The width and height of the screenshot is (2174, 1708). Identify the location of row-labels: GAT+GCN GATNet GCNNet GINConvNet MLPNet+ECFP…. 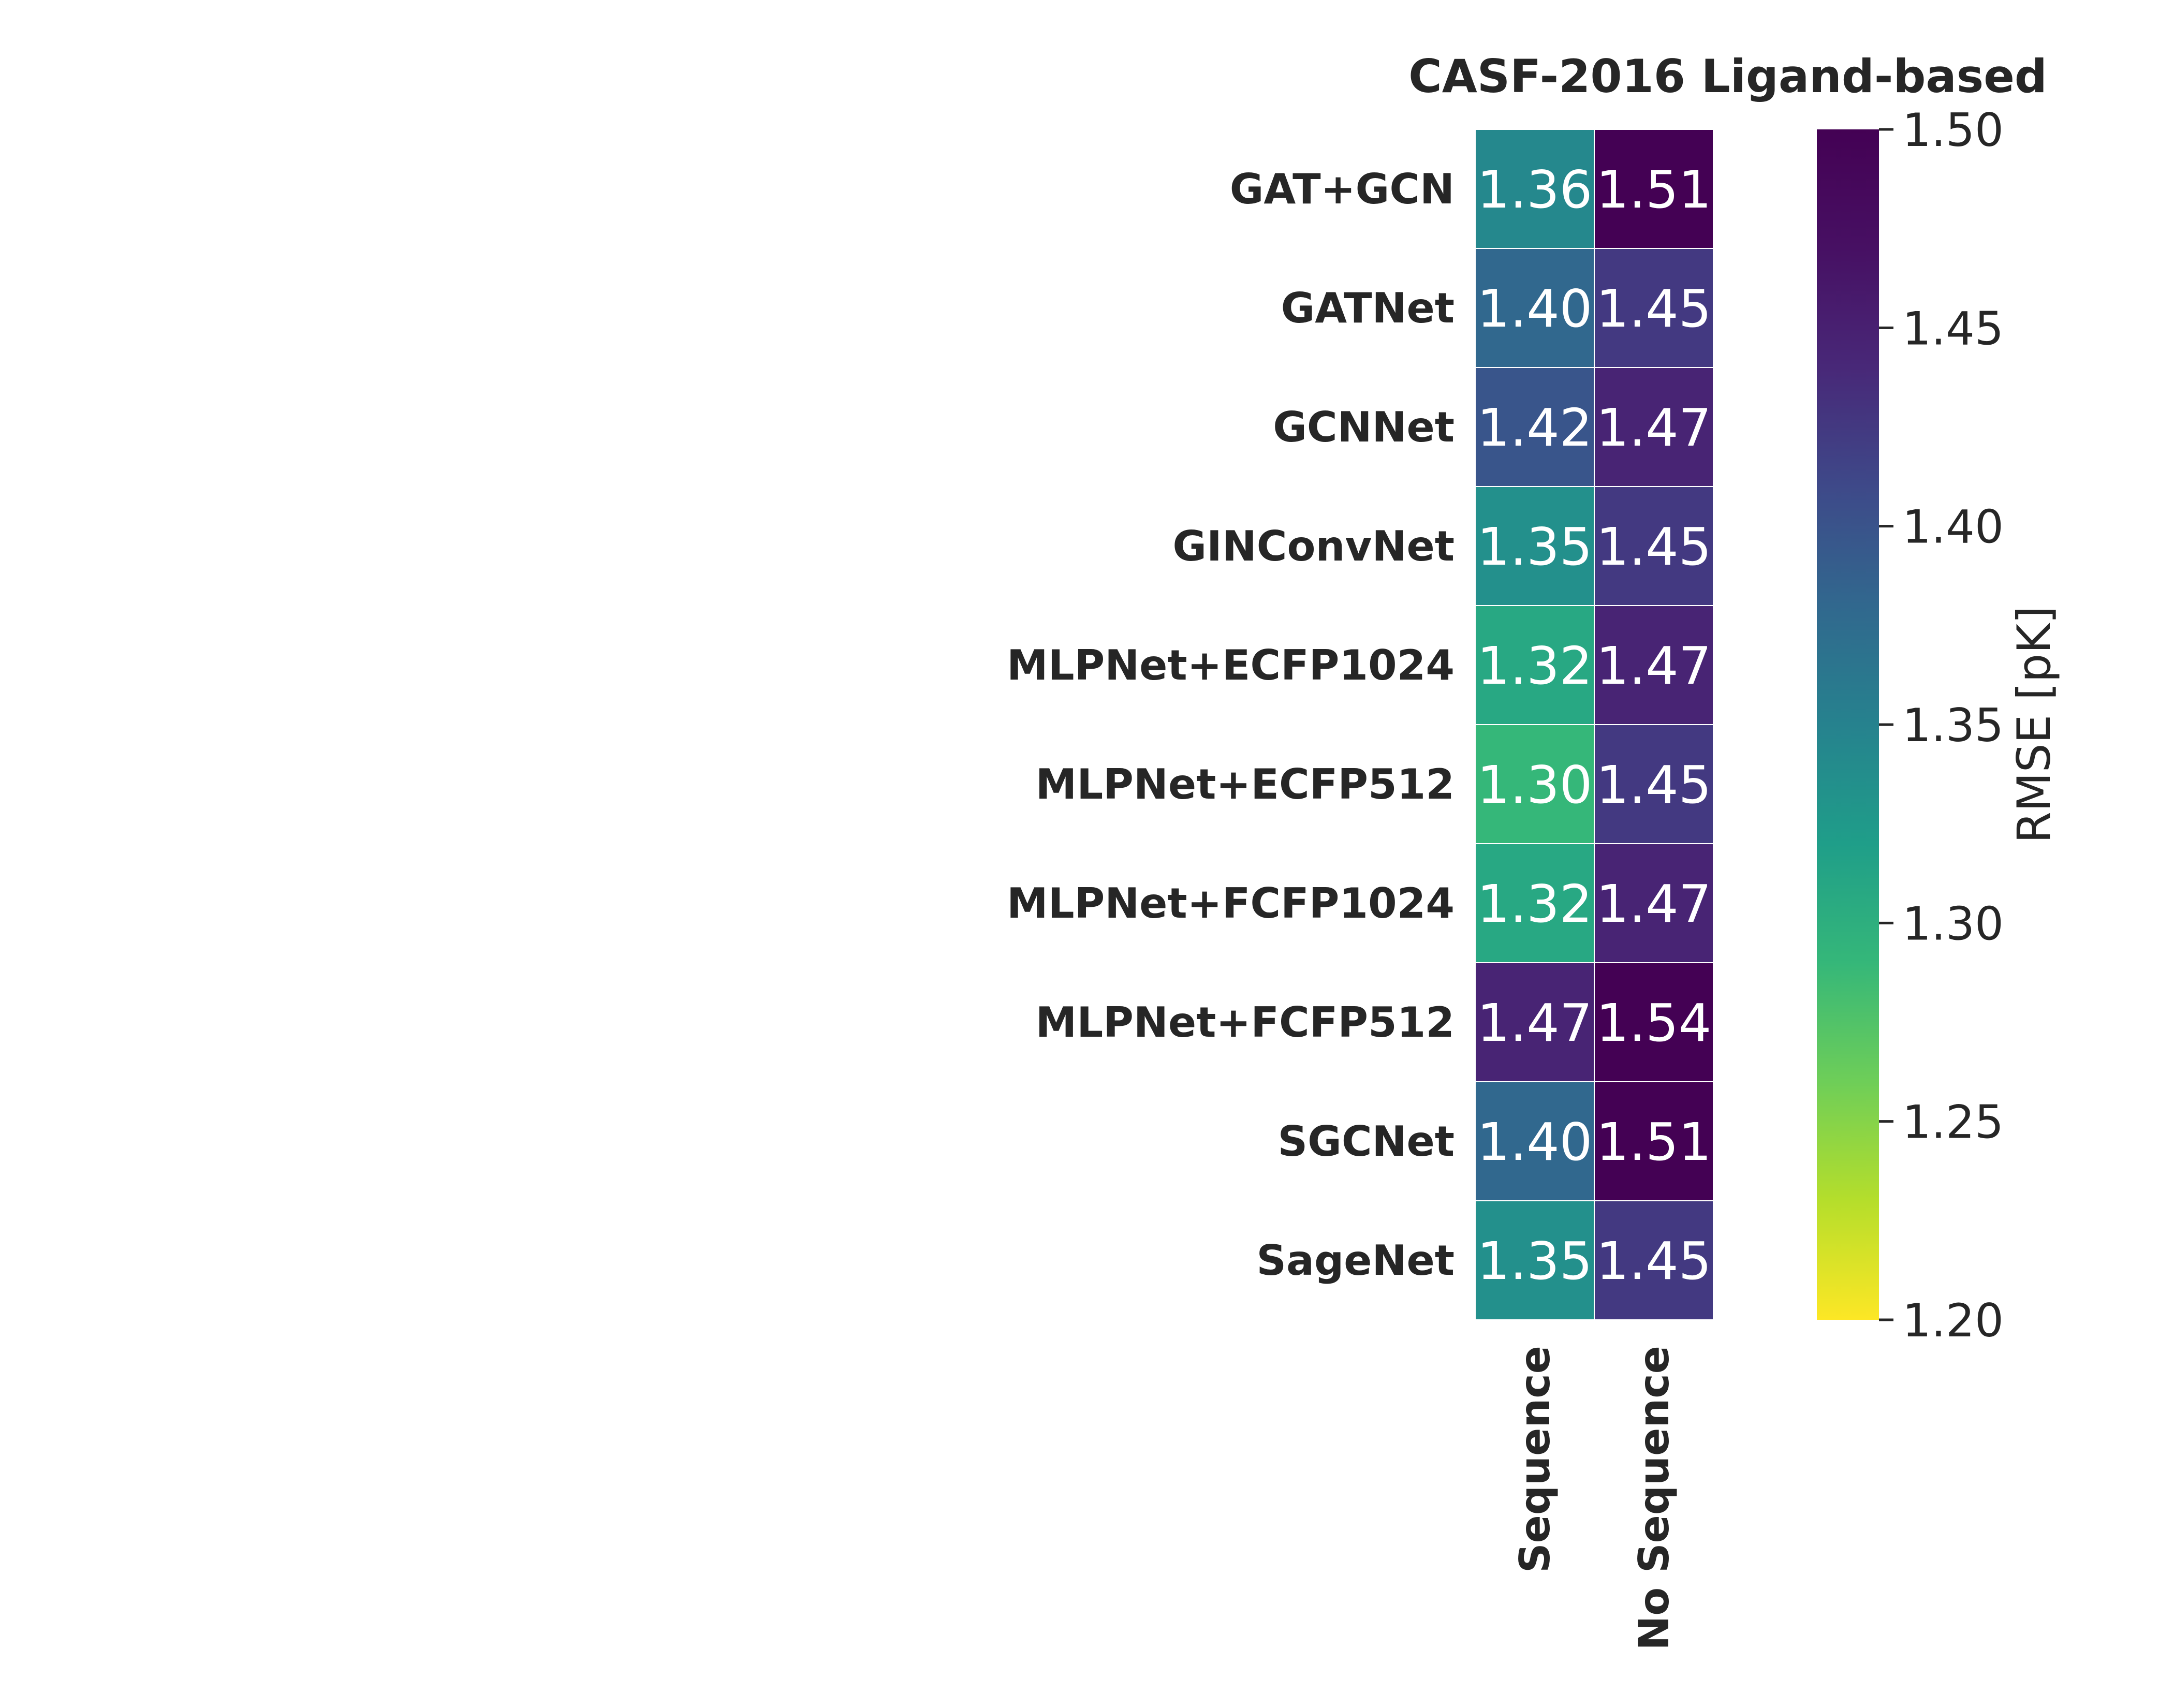
(1231, 725).